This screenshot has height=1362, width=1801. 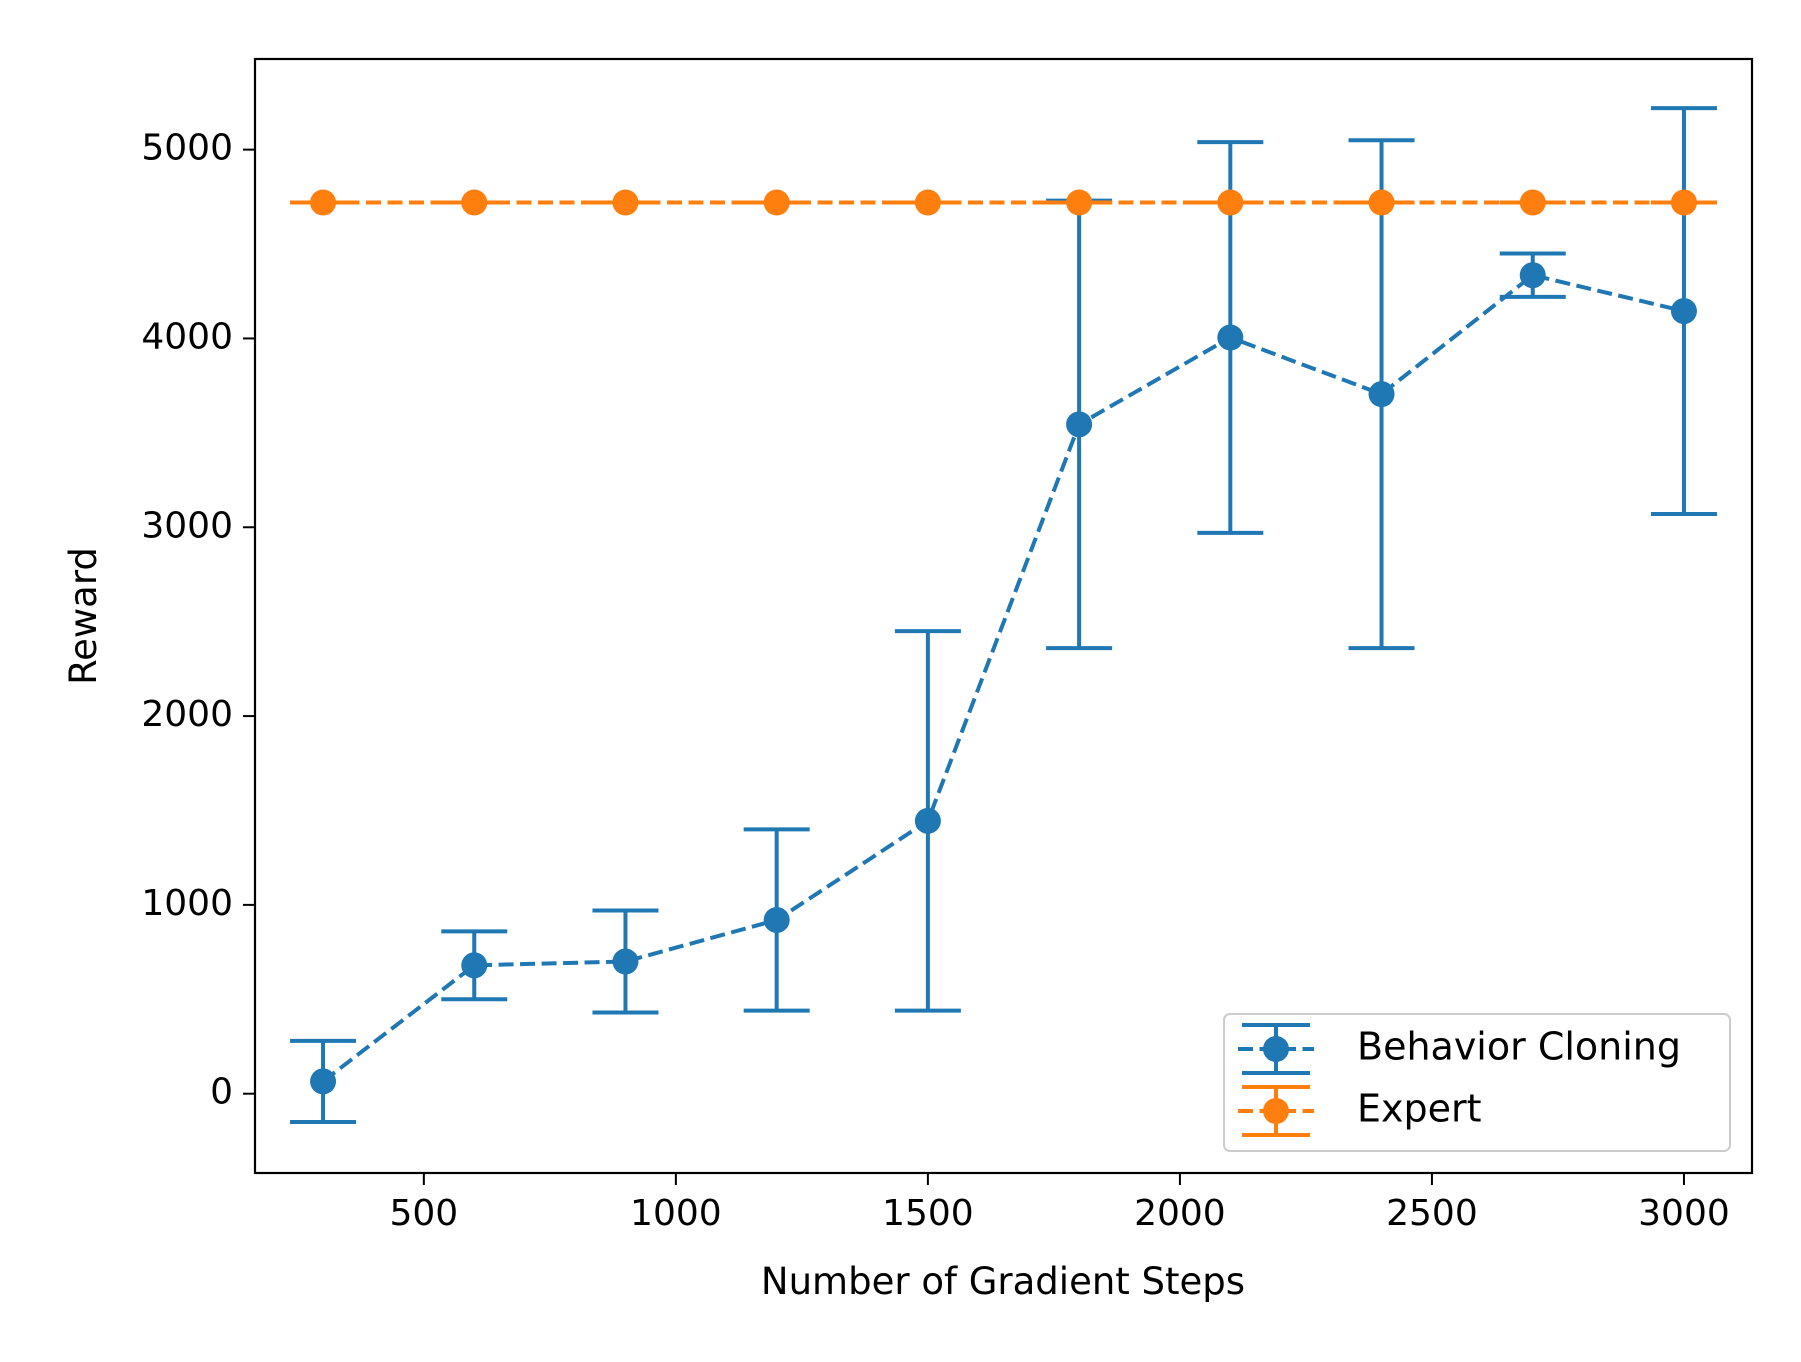 What do you see at coordinates (928, 1213) in the screenshot?
I see `x-tick-label-2: 1500` at bounding box center [928, 1213].